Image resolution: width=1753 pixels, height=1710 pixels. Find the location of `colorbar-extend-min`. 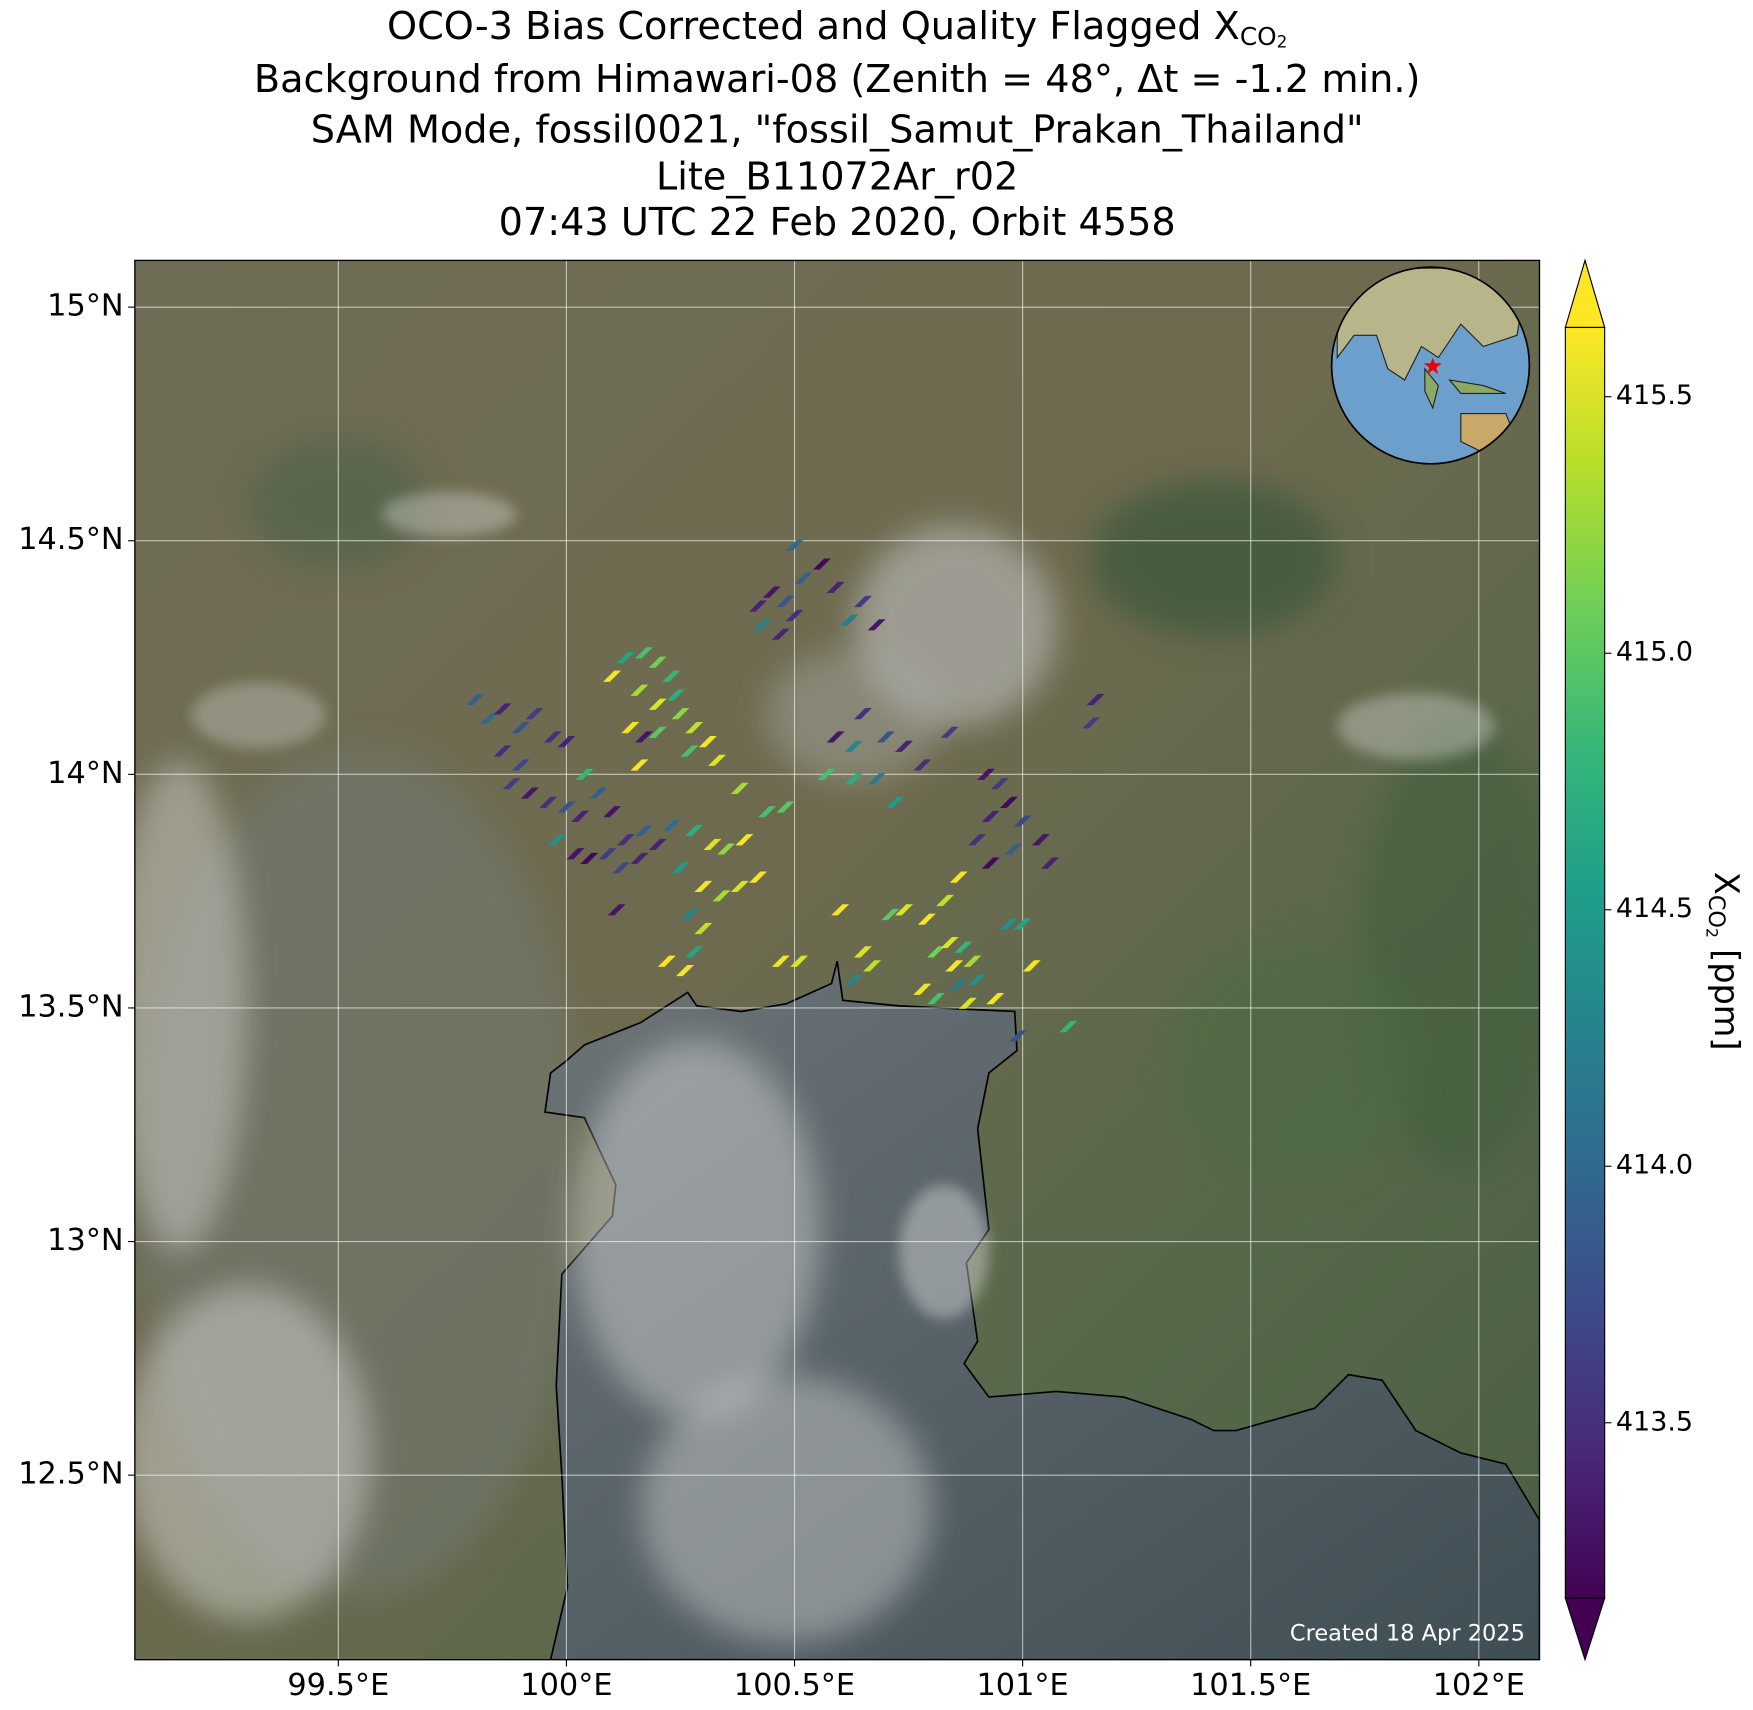

colorbar-extend-min is located at coordinates (1585, 1629).